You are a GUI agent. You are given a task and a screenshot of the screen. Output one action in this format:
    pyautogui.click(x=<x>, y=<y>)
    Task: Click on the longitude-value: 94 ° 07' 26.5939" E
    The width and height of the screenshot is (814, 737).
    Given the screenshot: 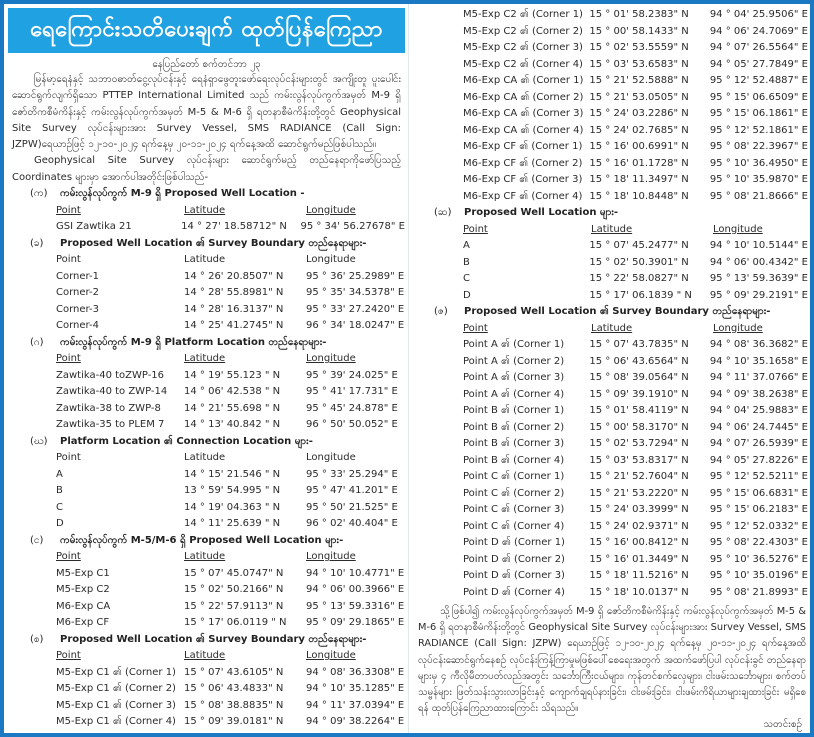 What is the action you would take?
    pyautogui.click(x=758, y=443)
    